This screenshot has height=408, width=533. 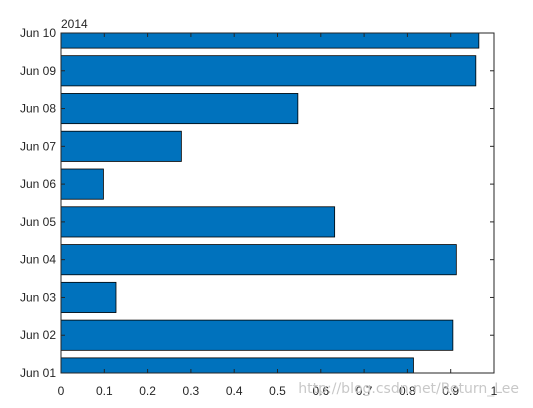 What do you see at coordinates (38, 260) in the screenshot?
I see `y-tick-label: Jun 04` at bounding box center [38, 260].